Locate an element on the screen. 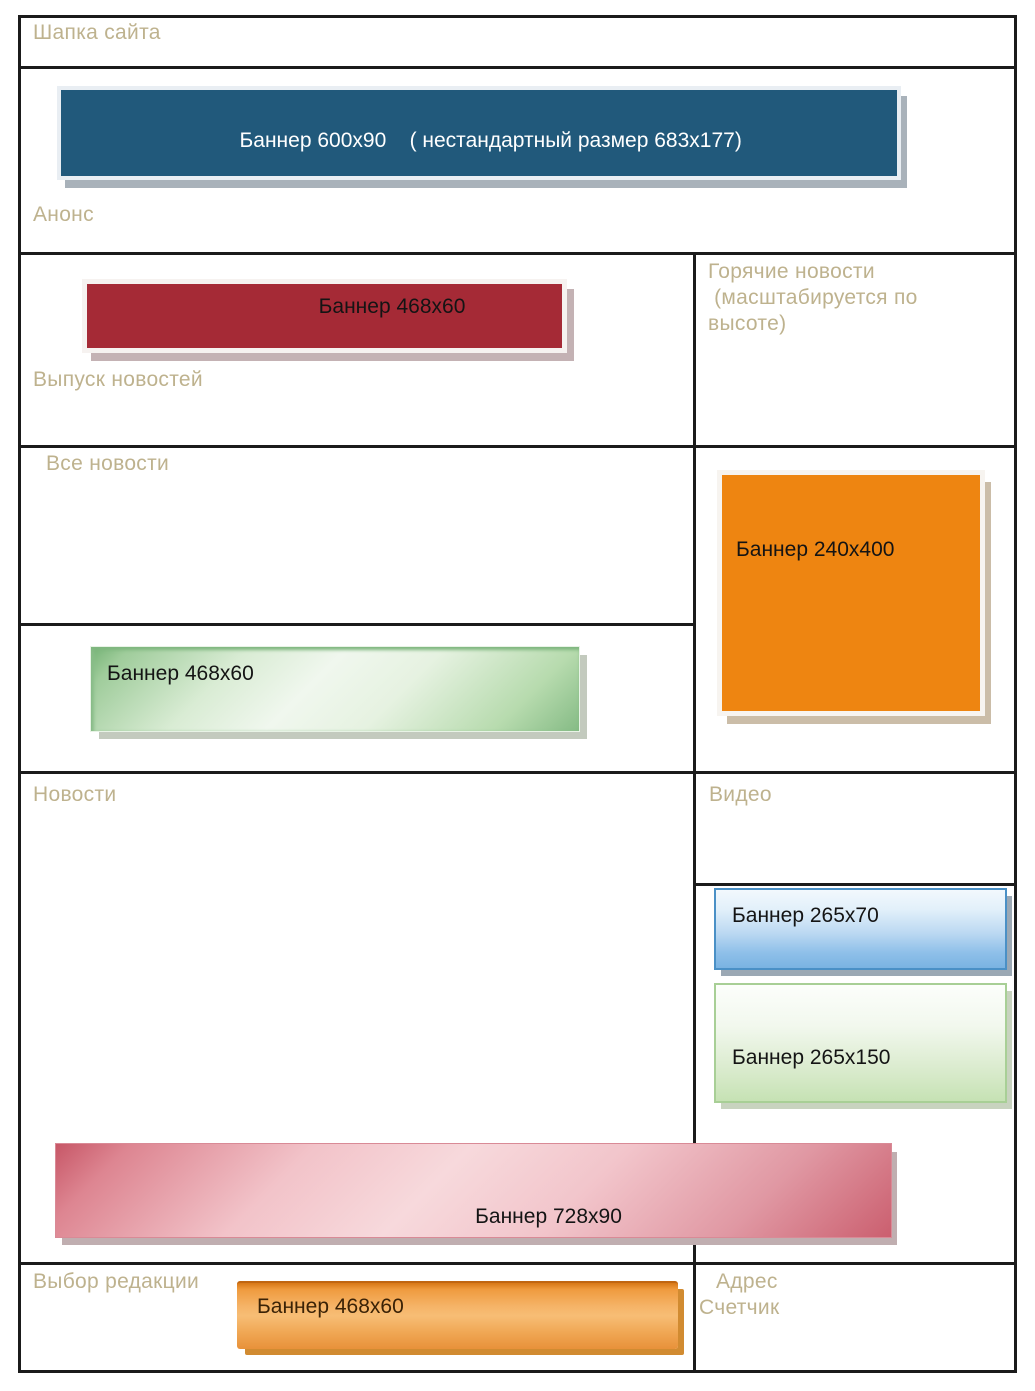 Image resolution: width=1035 pixels, height=1391 pixels. banner-468x60-middle-label: Баннер 468x60 is located at coordinates (180, 673).